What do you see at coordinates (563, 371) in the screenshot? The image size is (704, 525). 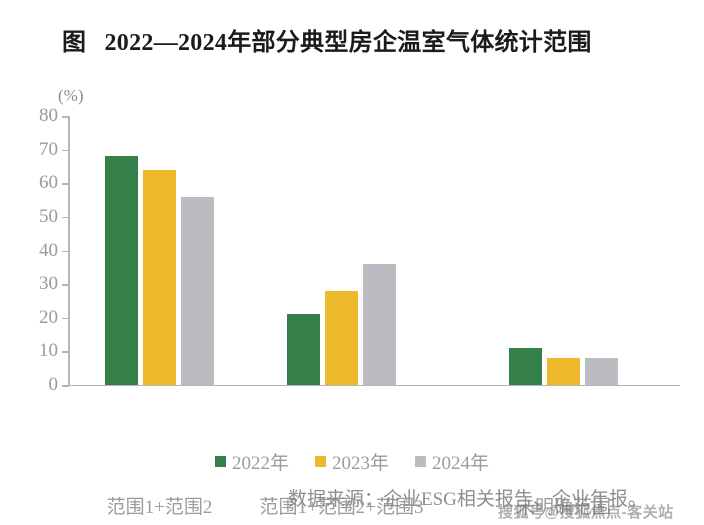 I see `bar-2023年-未明确范围` at bounding box center [563, 371].